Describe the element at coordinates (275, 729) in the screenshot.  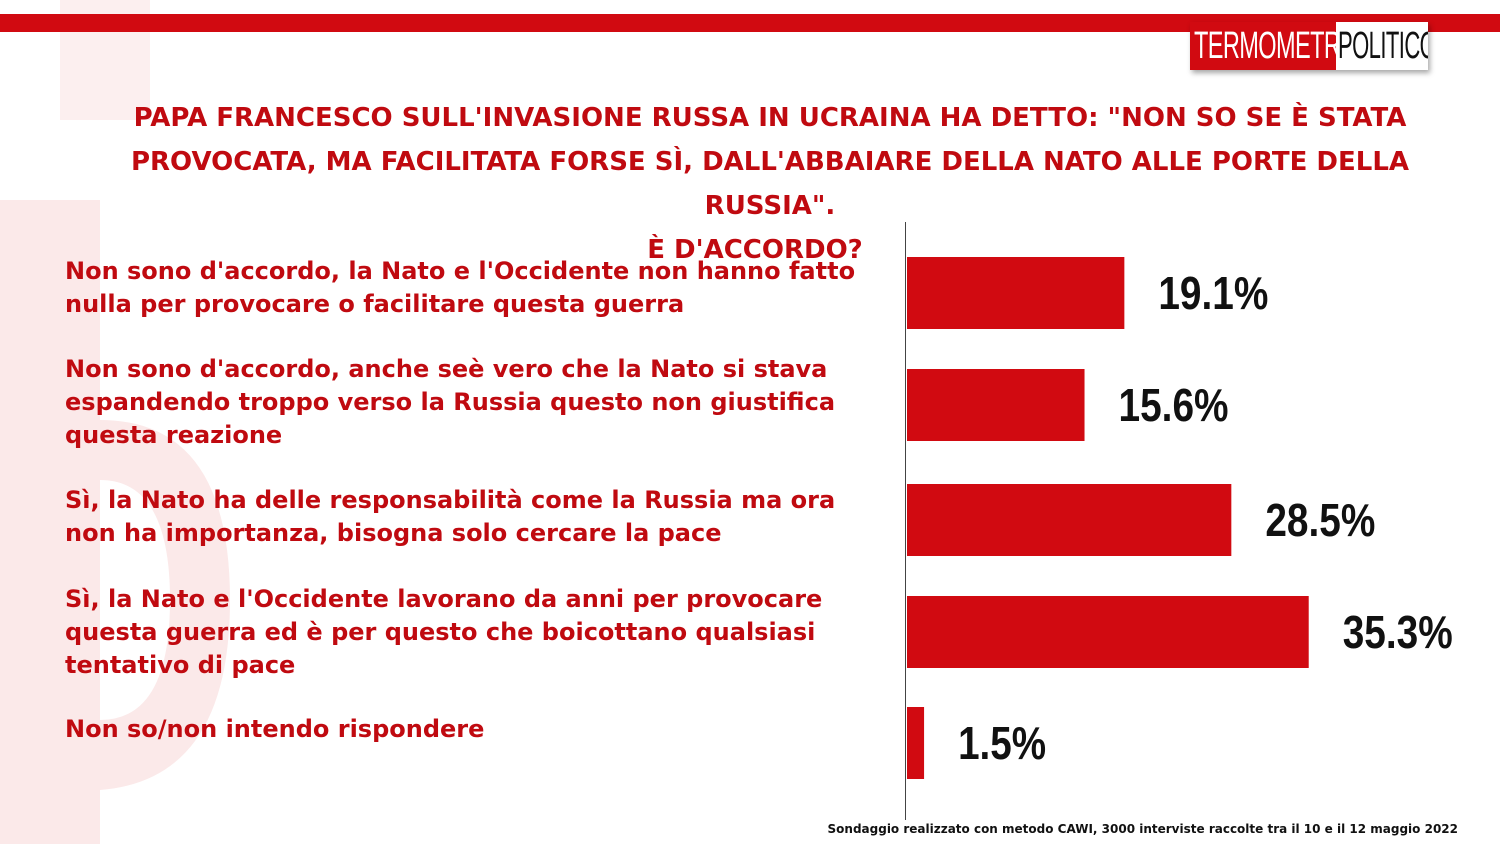
I see `category-label-5: Non so/non intendo rispondere` at that location.